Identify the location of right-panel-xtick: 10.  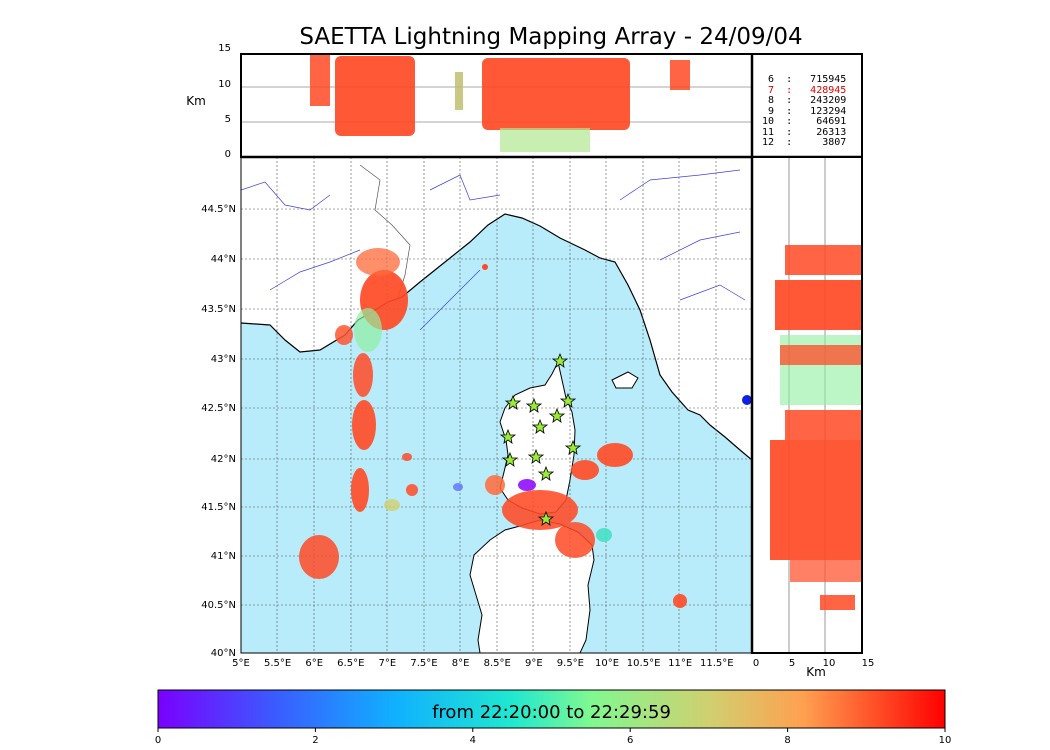
(829, 663).